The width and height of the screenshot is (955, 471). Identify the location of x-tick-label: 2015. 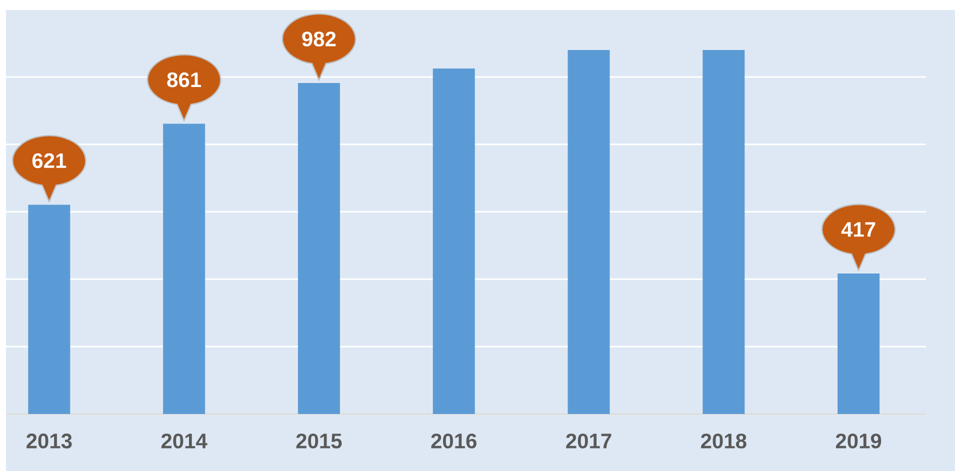
(319, 441).